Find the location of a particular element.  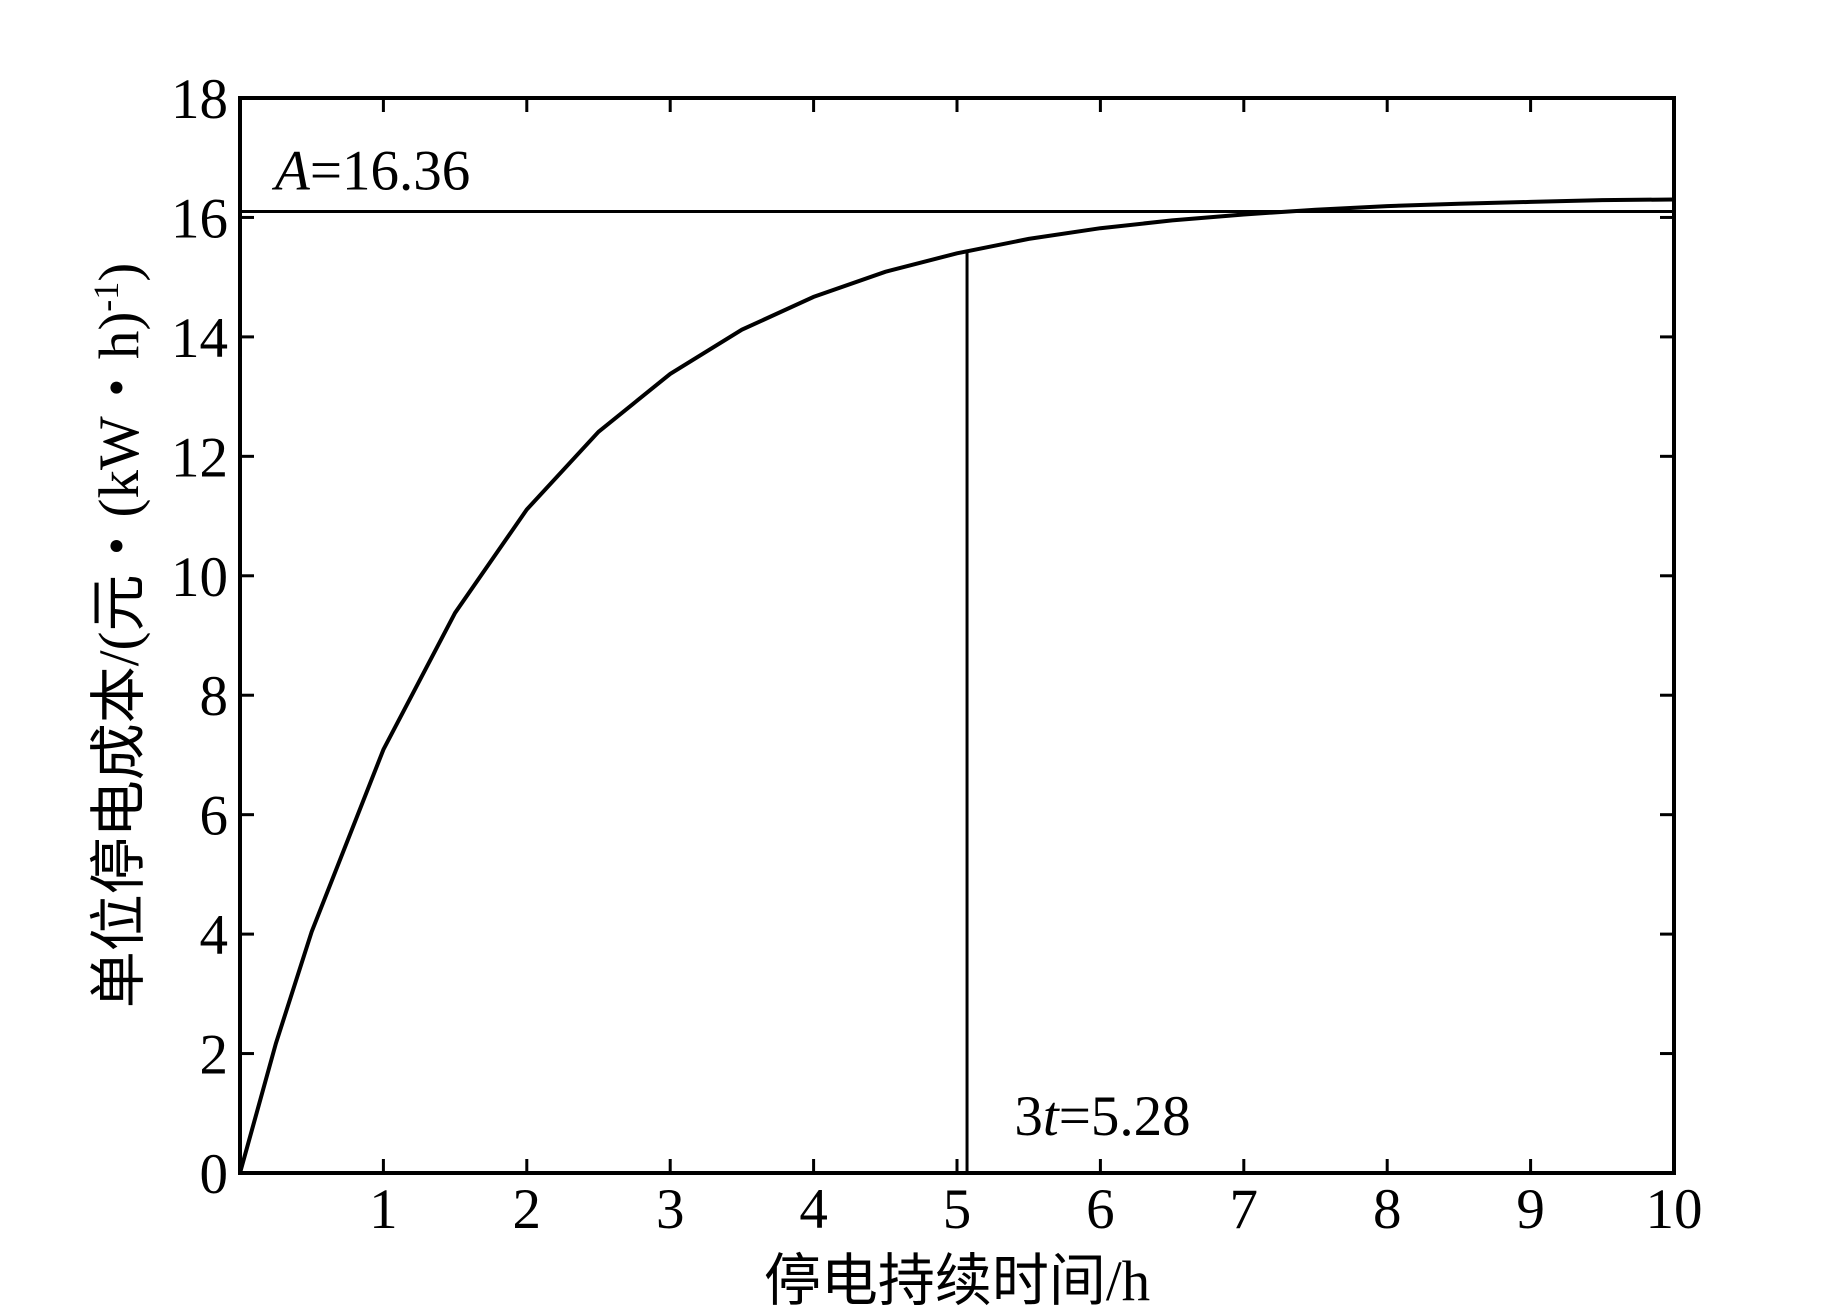

x-tick-label: 1 is located at coordinates (383, 1209).